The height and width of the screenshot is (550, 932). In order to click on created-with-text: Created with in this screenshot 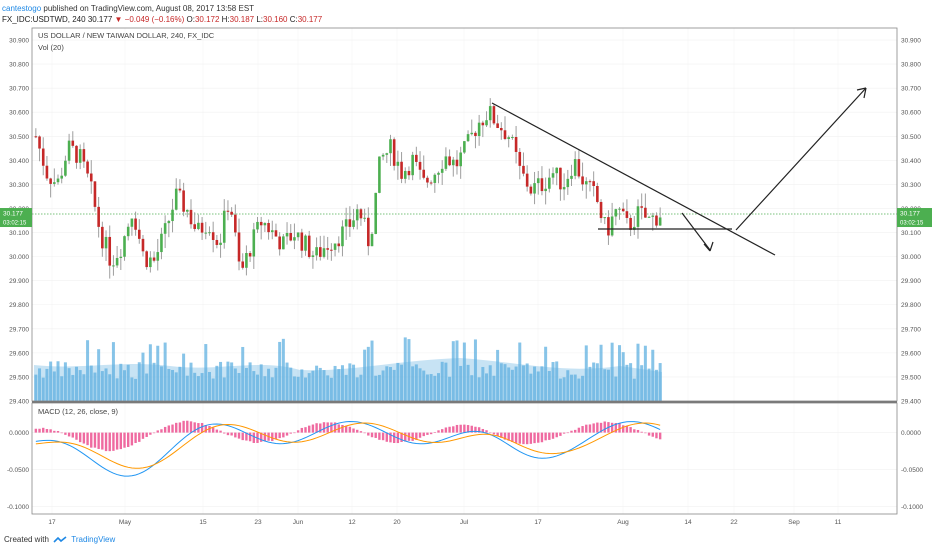, I will do `click(26, 539)`.